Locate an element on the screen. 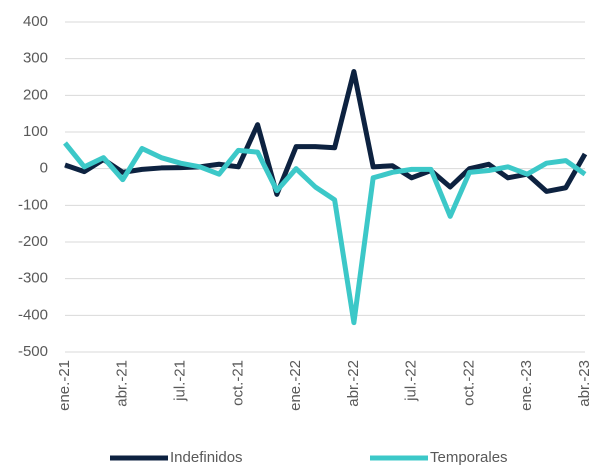  x-tick-label: ene.-22 is located at coordinates (295, 385).